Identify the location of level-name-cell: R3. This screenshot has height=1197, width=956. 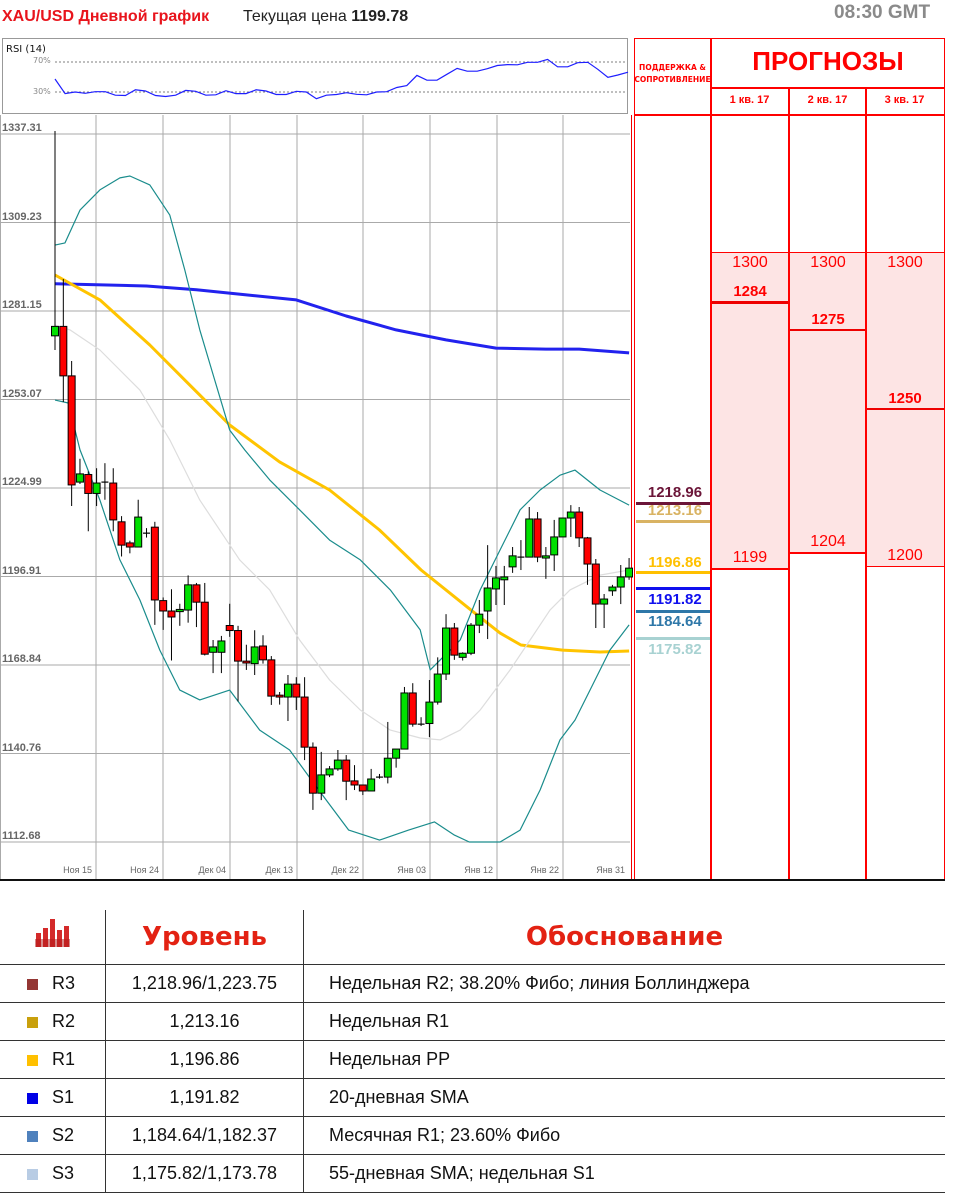
(53, 983).